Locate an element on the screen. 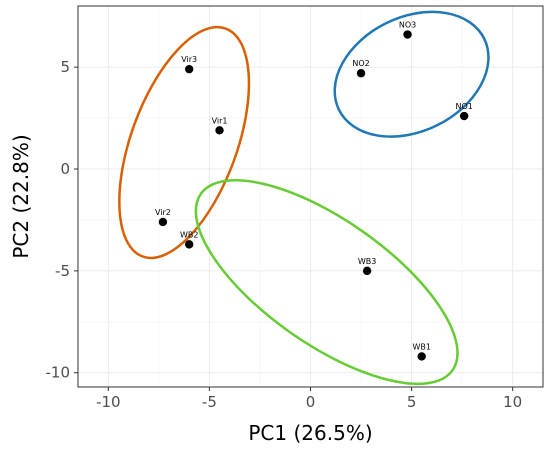 This screenshot has width=550, height=450. point-label-vir1: Vir1 is located at coordinates (220, 120).